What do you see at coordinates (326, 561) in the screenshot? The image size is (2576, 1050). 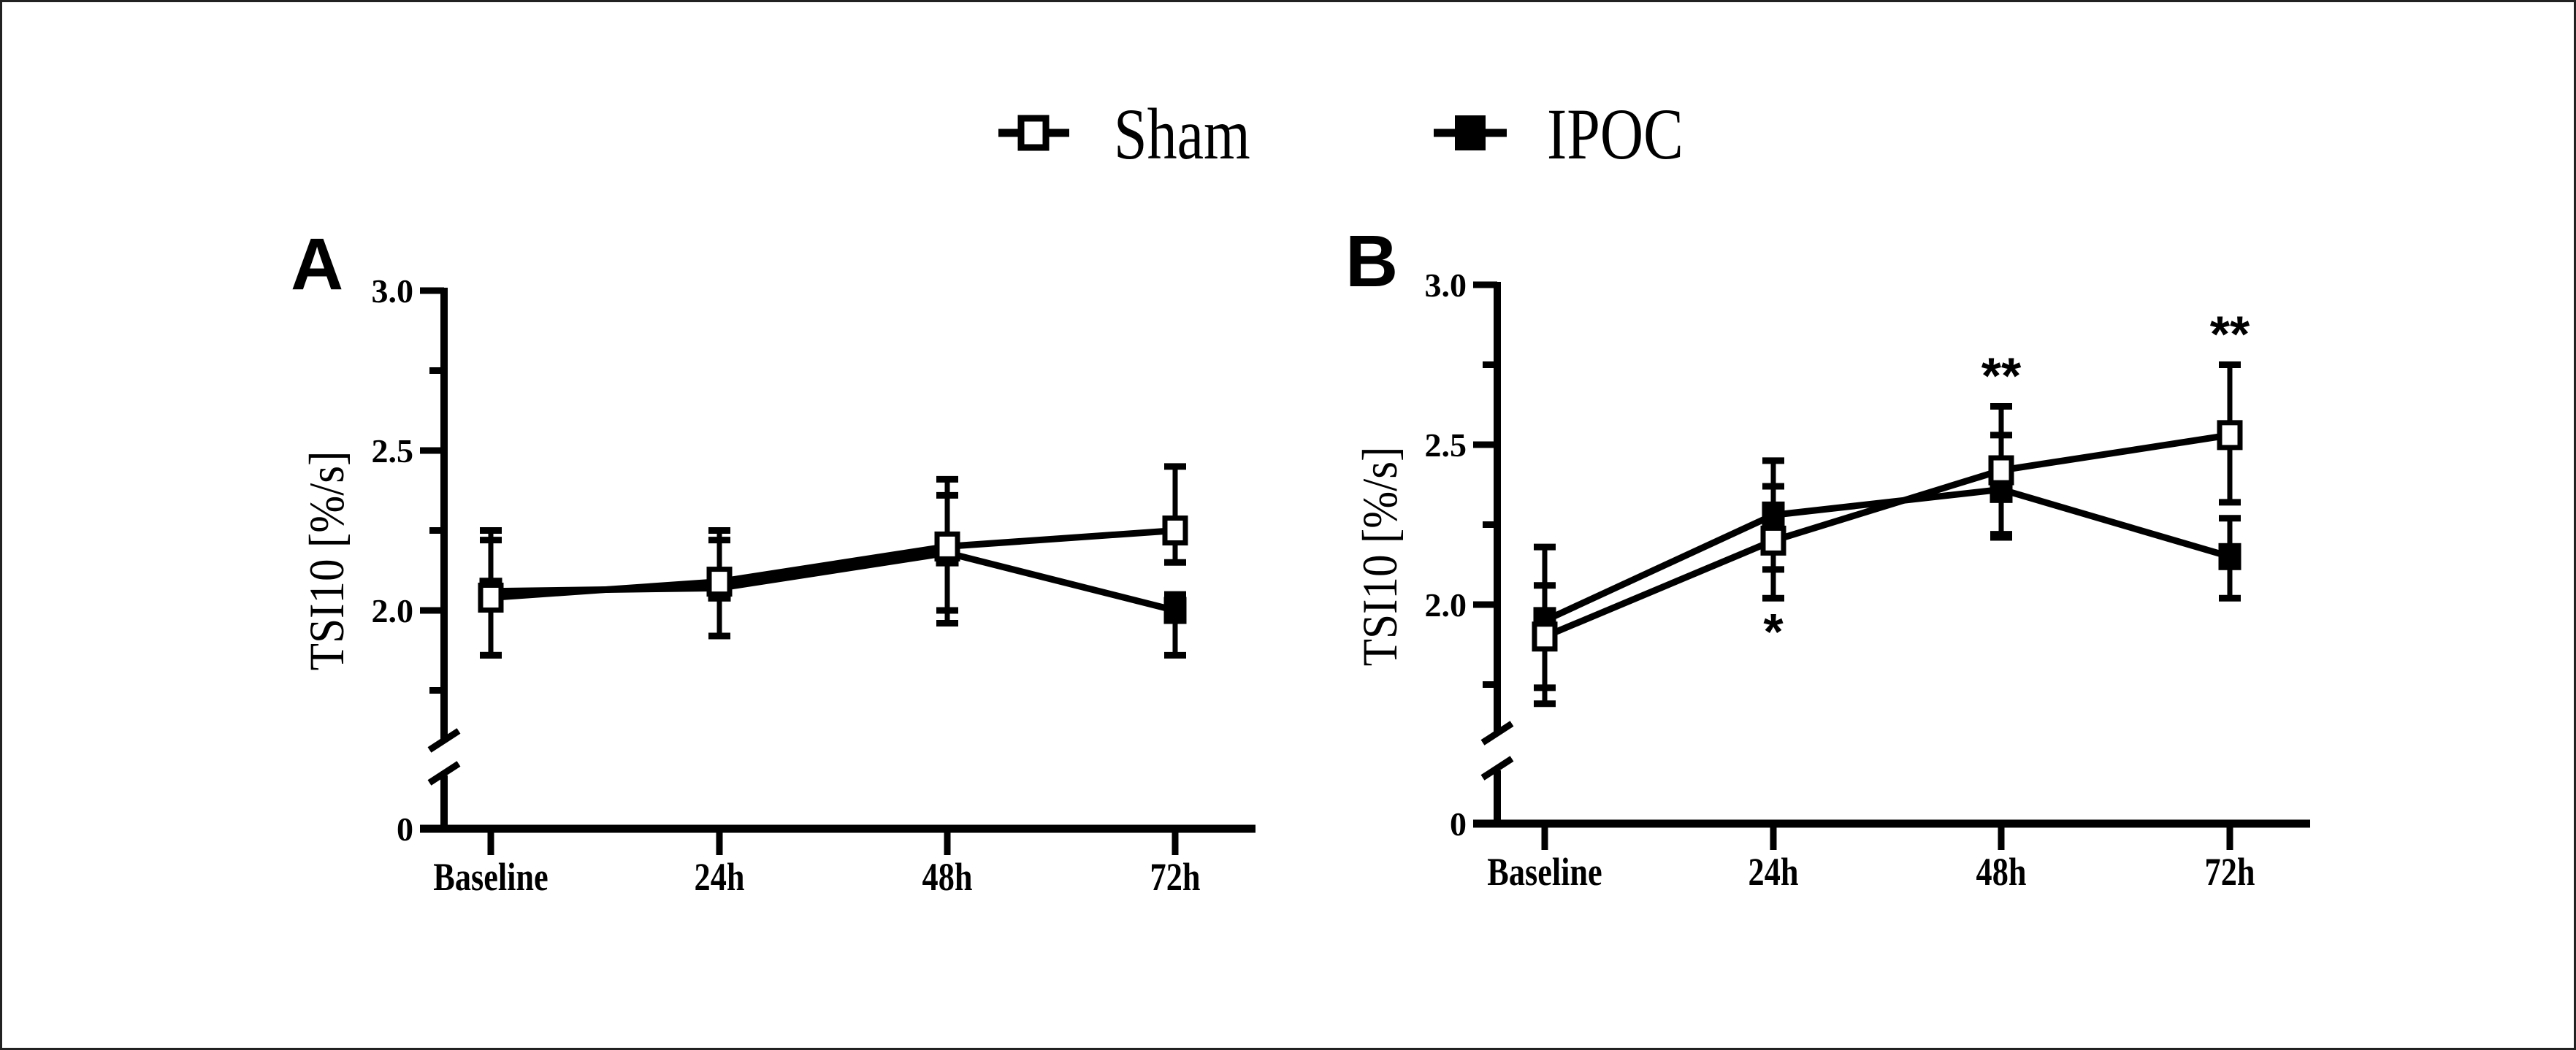 I see `y-axis-label-a: TSI10 [%/s]` at bounding box center [326, 561].